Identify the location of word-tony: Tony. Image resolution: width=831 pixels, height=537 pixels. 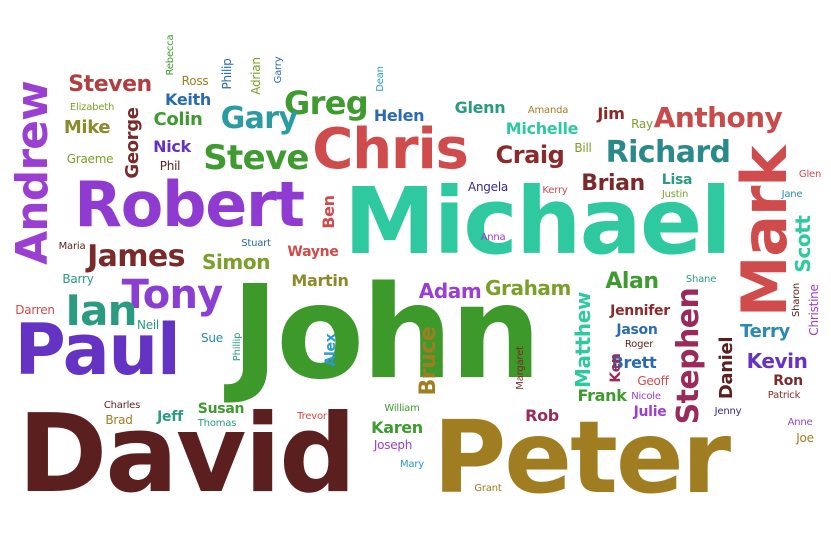
(172, 295).